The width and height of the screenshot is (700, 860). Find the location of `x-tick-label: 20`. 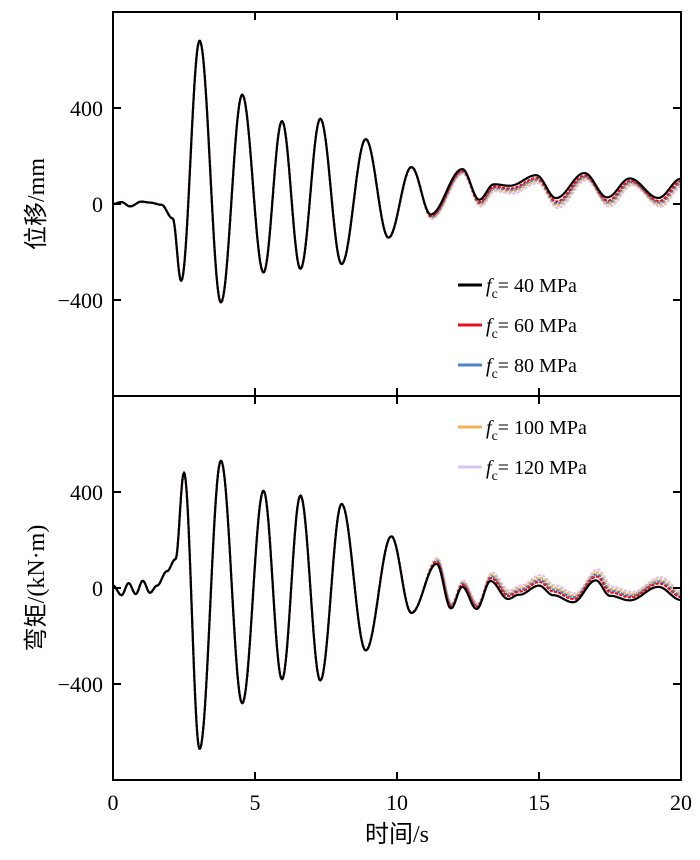

x-tick-label: 20 is located at coordinates (681, 802).